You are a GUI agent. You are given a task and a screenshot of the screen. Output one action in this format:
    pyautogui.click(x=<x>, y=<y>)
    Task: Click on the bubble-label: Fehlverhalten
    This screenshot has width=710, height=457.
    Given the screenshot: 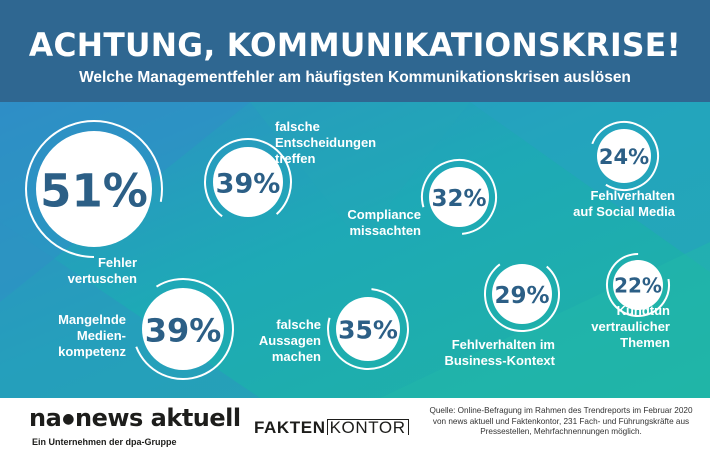 What is the action you would take?
    pyautogui.click(x=632, y=195)
    